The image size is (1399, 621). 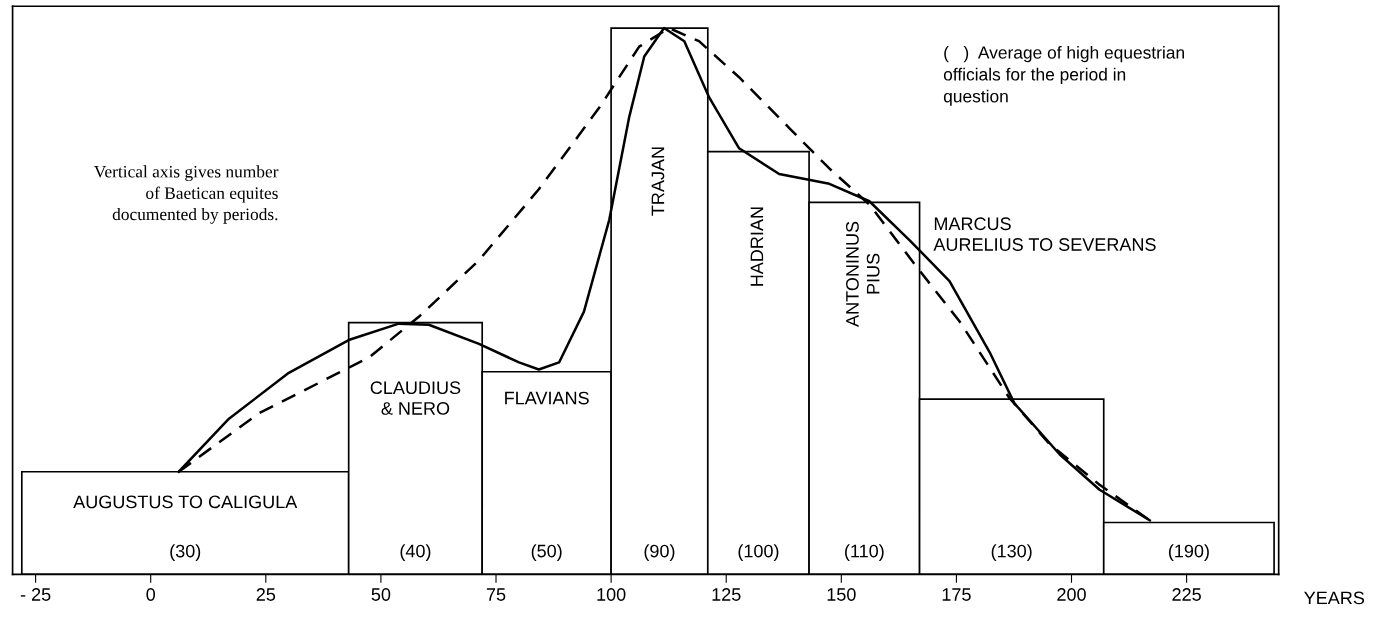 What do you see at coordinates (415, 398) in the screenshot?
I see `annotation: CLAUDIUS & NERO` at bounding box center [415, 398].